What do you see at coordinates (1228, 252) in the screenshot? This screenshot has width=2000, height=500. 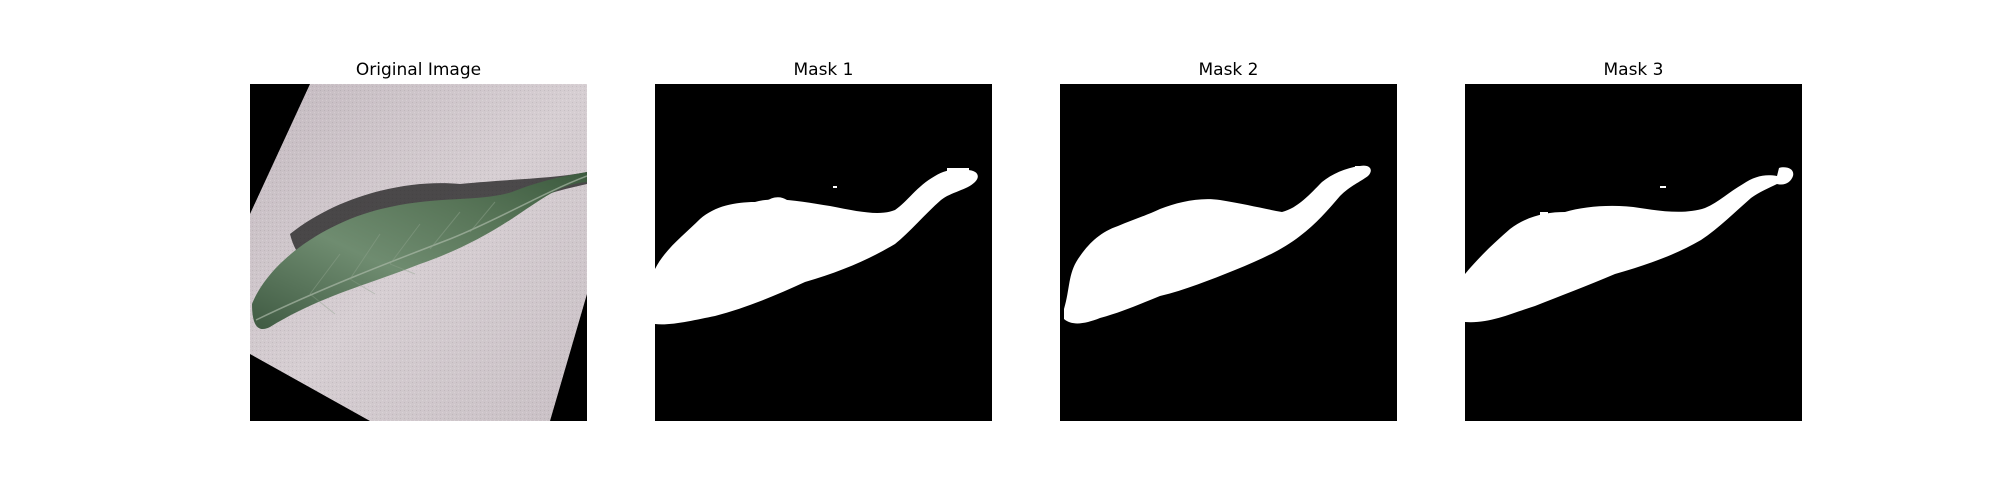 I see `mask-2-image` at bounding box center [1228, 252].